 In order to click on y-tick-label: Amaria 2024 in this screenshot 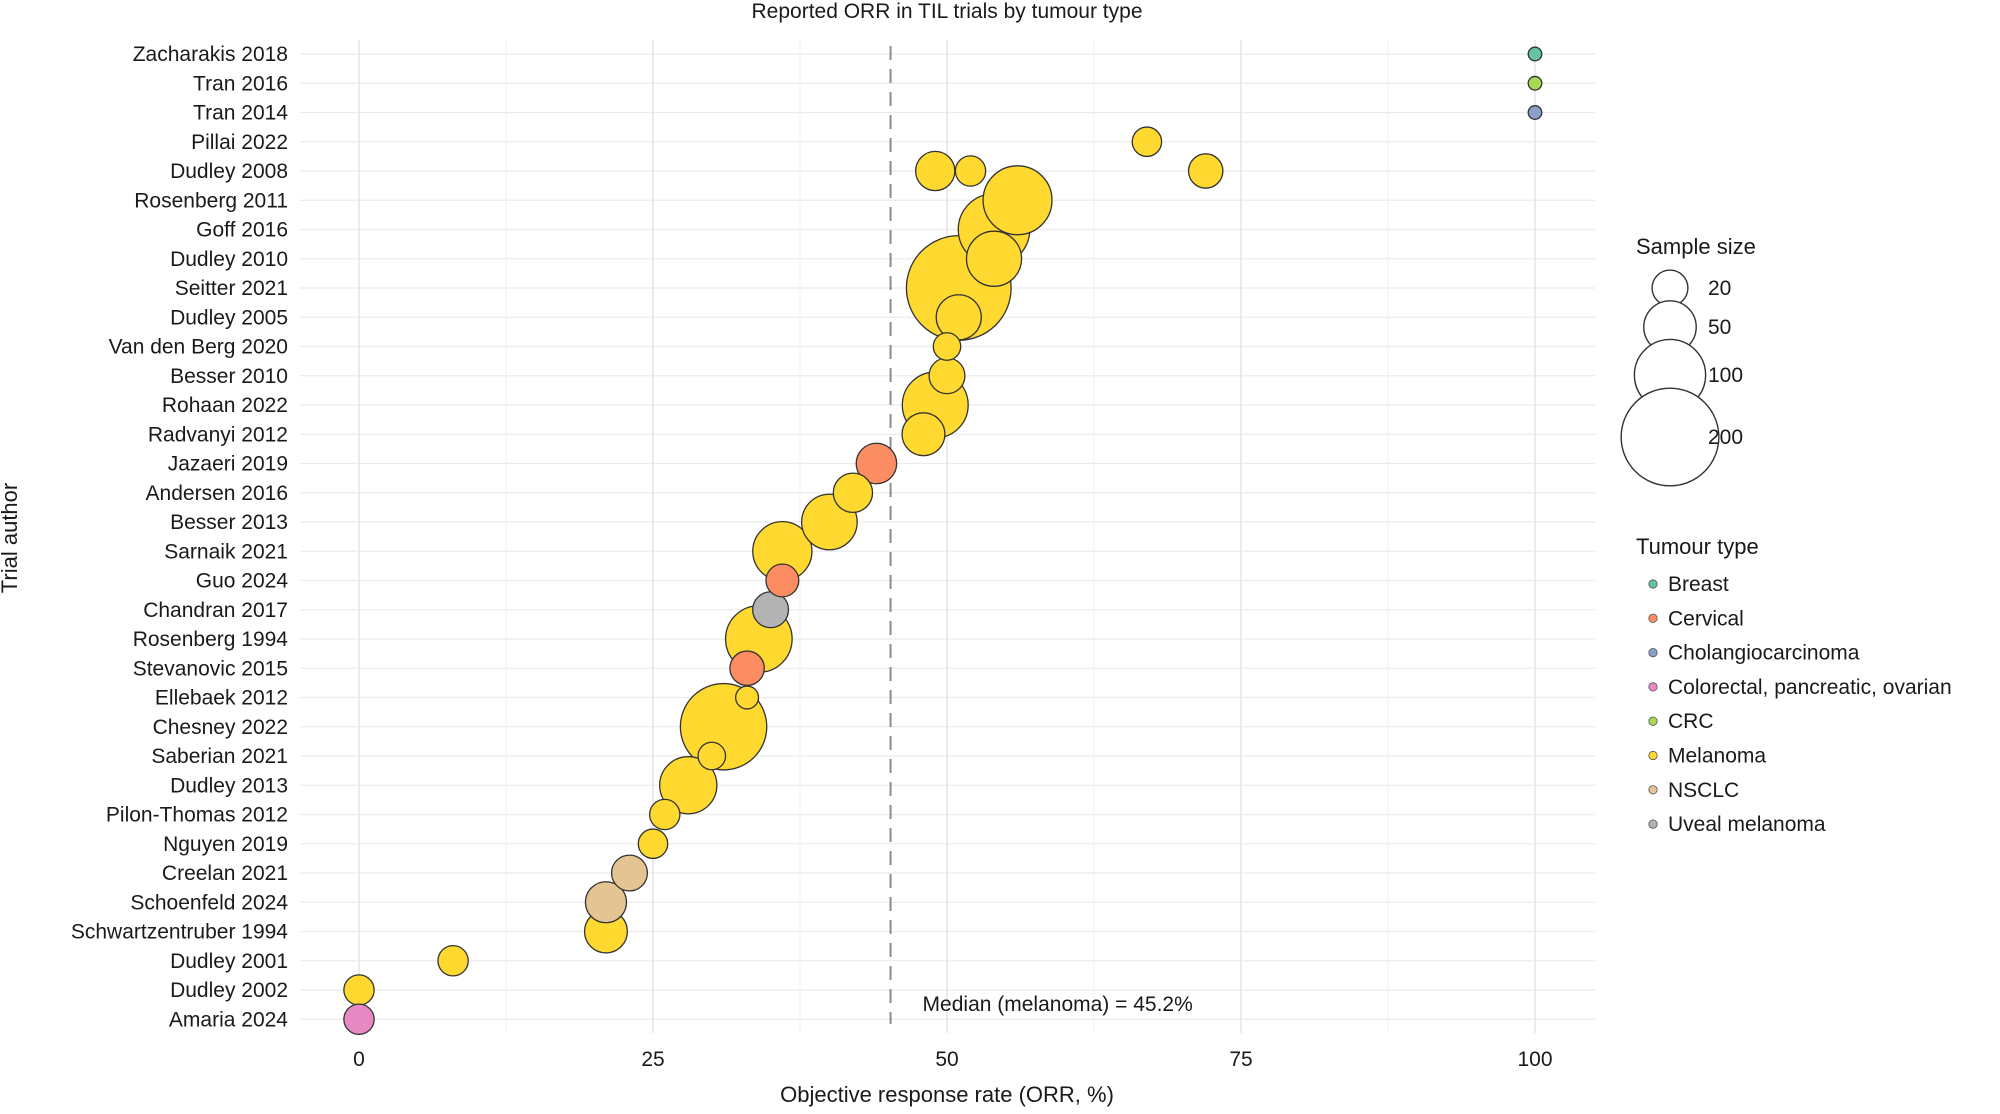, I will do `click(228, 1019)`.